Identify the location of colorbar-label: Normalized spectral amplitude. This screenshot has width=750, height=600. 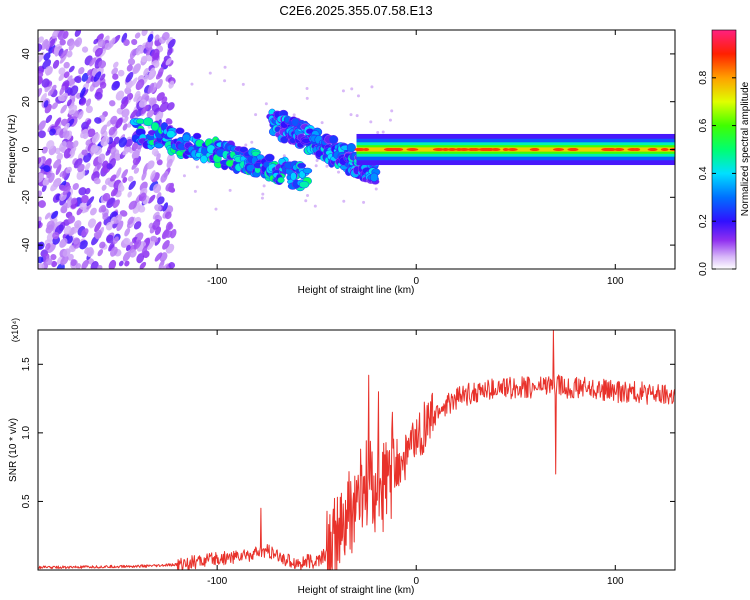
(745, 148).